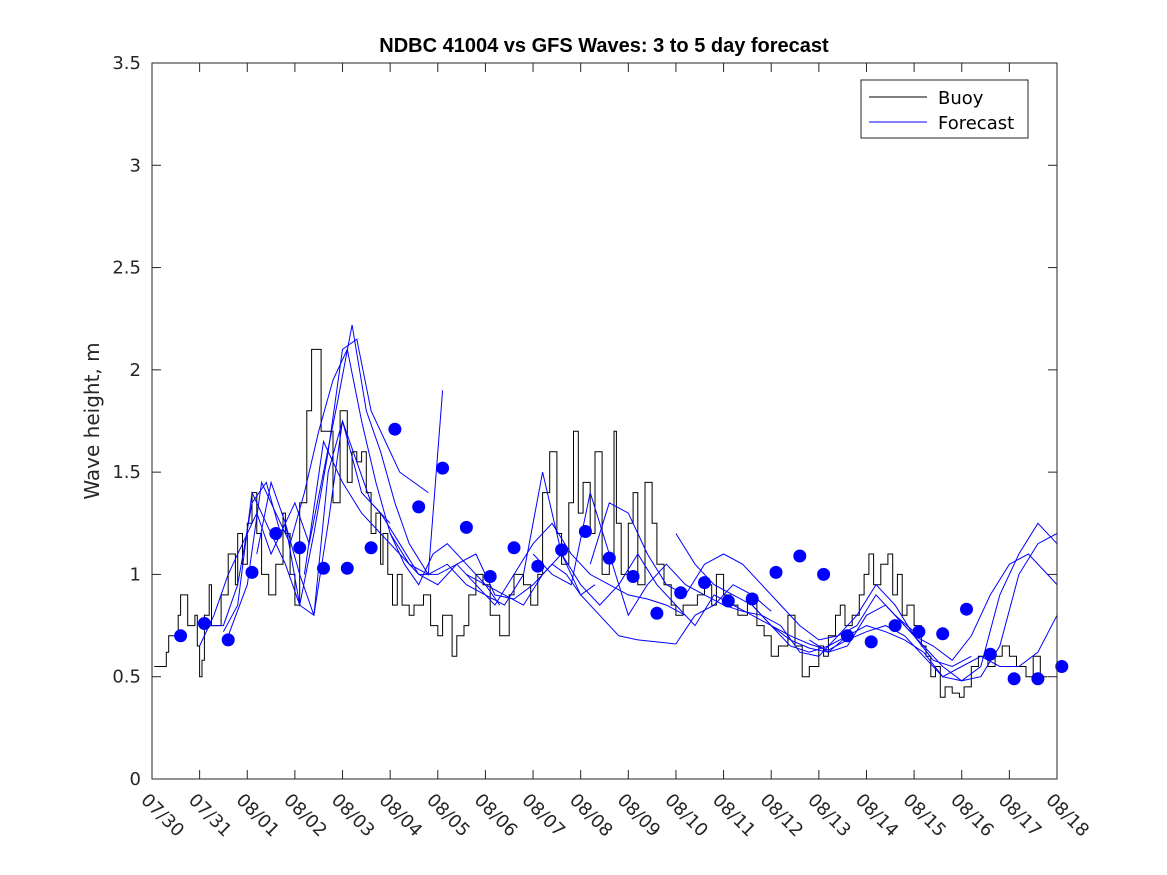 This screenshot has width=1167, height=875. Describe the element at coordinates (135, 370) in the screenshot. I see `y-tick-label: 2` at that location.